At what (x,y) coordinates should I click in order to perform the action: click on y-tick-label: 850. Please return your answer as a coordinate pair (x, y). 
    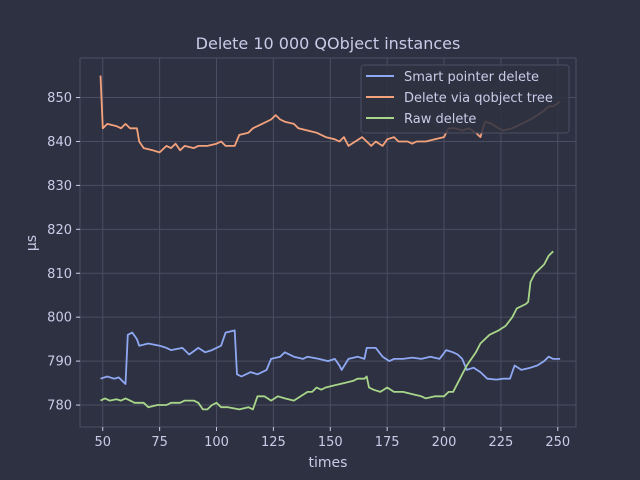
    Looking at the image, I should click on (59, 98).